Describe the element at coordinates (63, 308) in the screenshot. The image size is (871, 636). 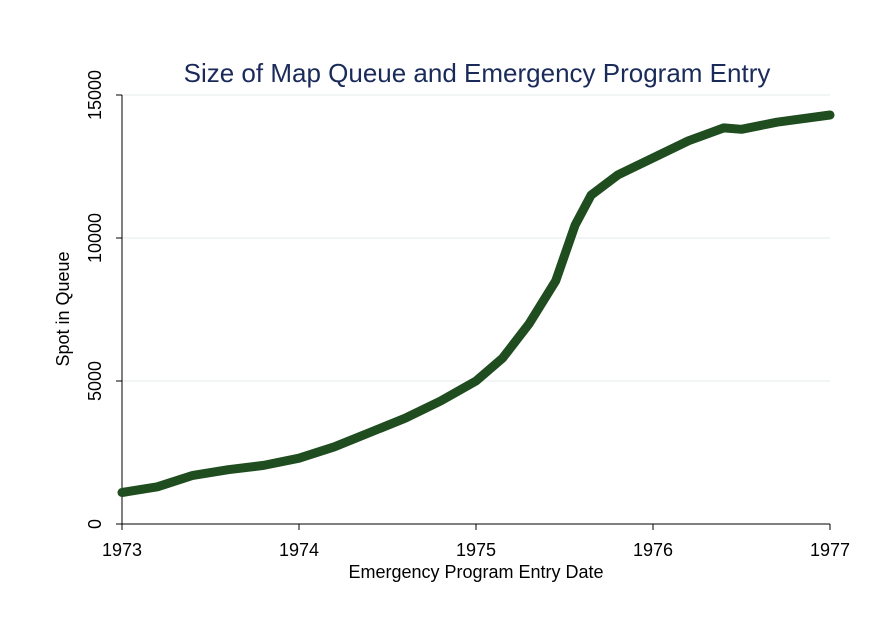
I see `y-axis-label: Spot in Queue` at that location.